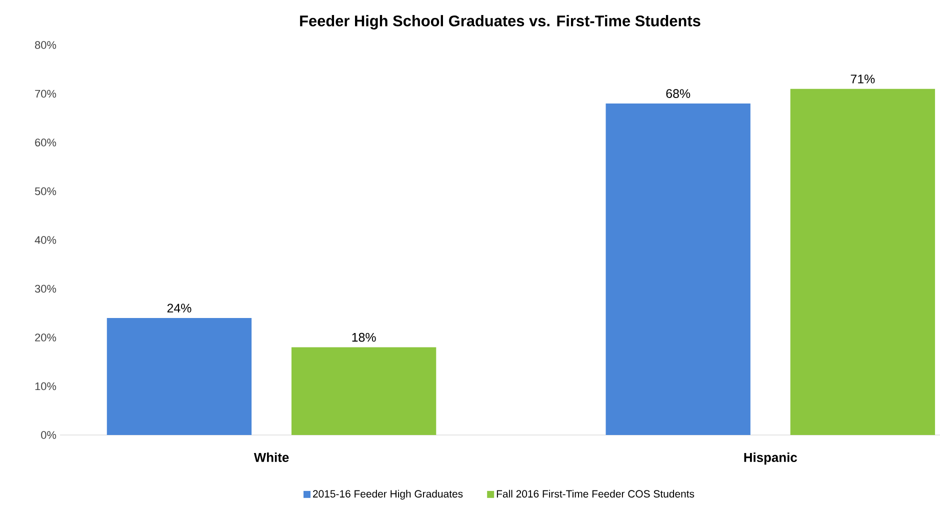  What do you see at coordinates (45, 338) in the screenshot?
I see `y-tick-label: 20%` at bounding box center [45, 338].